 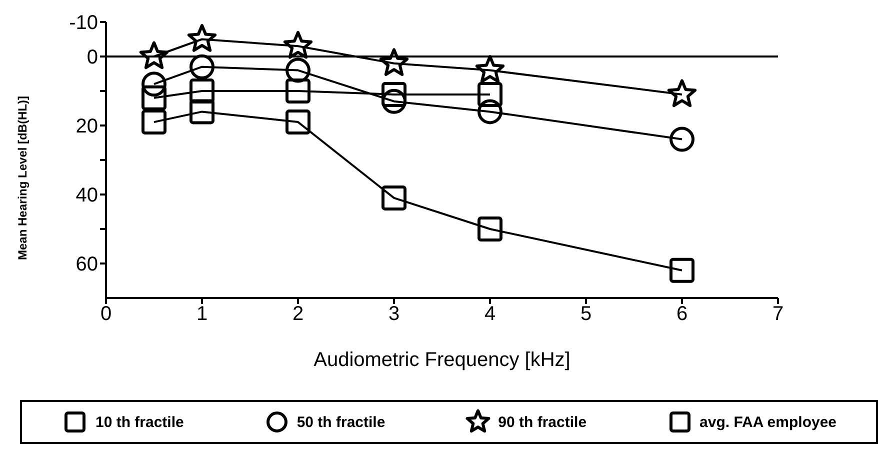 What do you see at coordinates (586, 314) in the screenshot?
I see `x-tick-label: 5` at bounding box center [586, 314].